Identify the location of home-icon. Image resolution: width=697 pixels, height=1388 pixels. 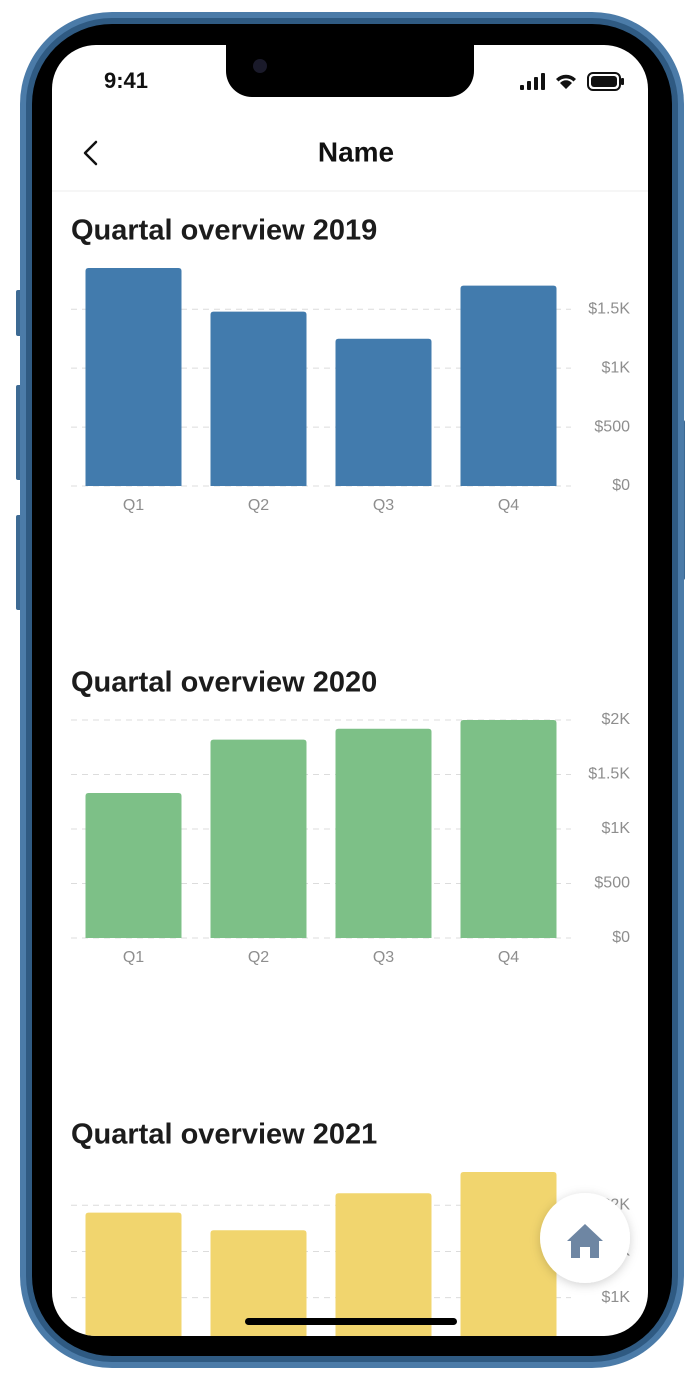
(585, 1241).